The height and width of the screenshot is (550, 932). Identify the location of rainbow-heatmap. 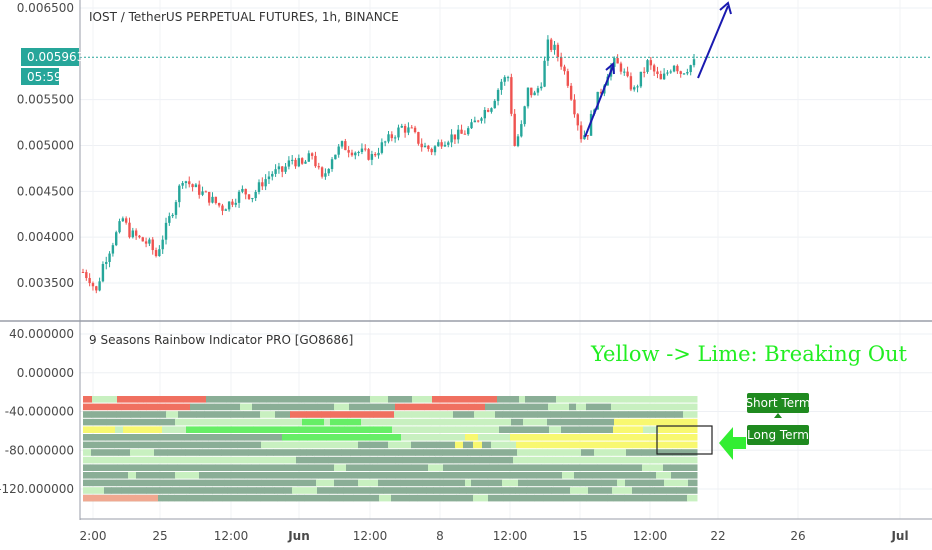
(390, 449).